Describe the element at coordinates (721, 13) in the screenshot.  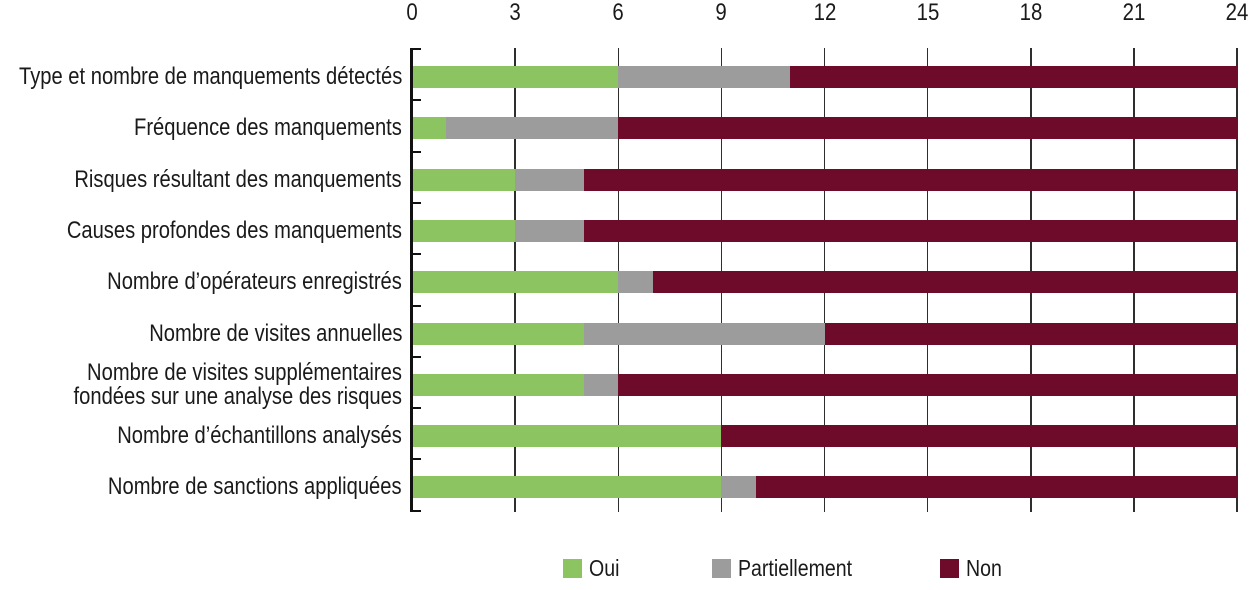
I see `x-tick-label: 9` at that location.